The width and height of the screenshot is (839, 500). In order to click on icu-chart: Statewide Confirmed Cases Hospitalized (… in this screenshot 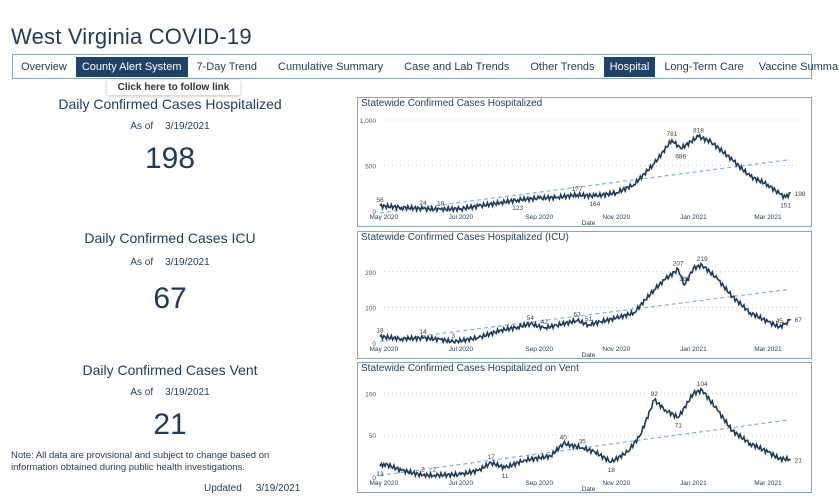, I will do `click(584, 295)`.